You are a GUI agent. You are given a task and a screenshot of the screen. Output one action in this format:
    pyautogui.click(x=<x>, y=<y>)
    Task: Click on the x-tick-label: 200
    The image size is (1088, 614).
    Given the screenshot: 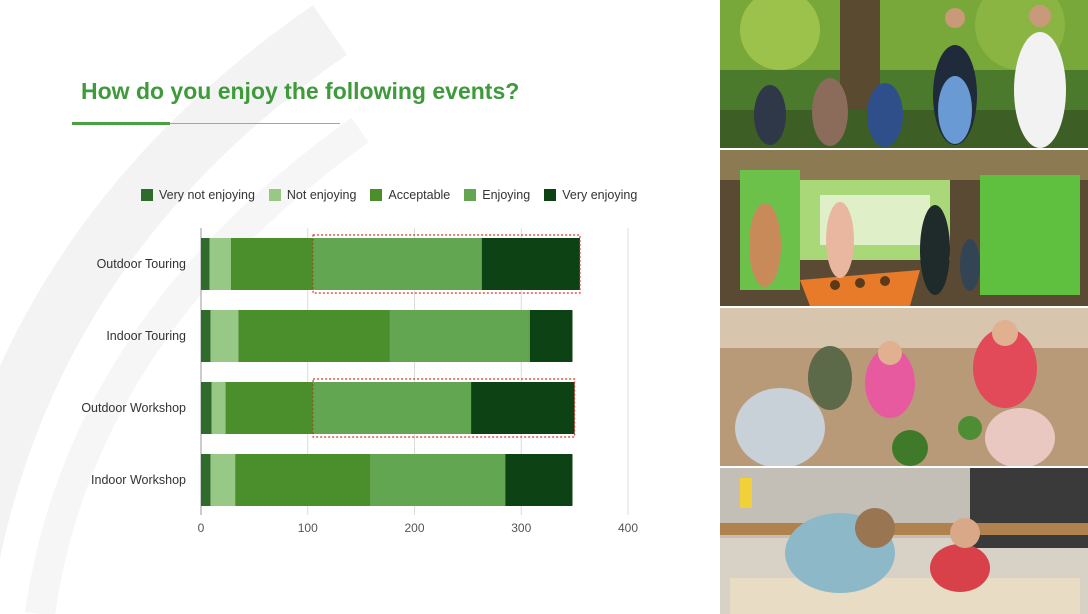 What is the action you would take?
    pyautogui.click(x=414, y=528)
    